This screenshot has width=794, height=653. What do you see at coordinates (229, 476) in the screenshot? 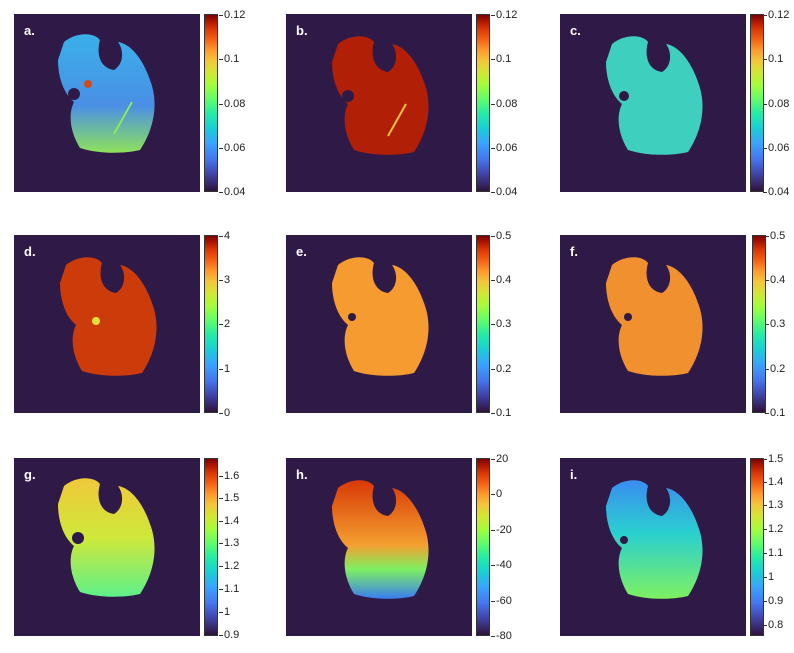
I see `tick: 1.6` at bounding box center [229, 476].